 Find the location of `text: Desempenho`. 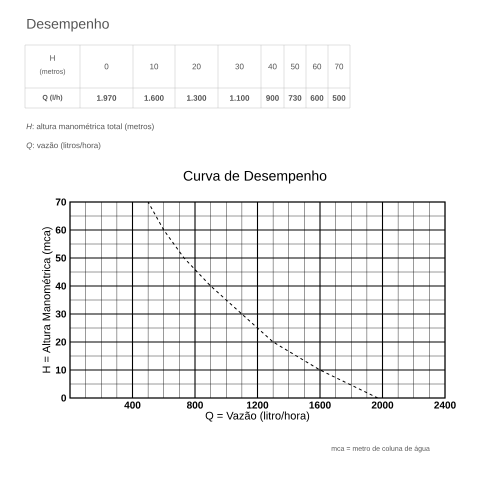

text: Desempenho is located at coordinates (68, 25).